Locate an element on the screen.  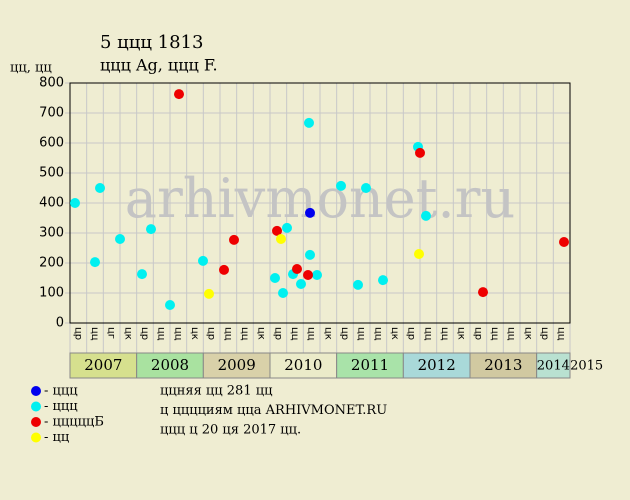
y-tick-label: 600 is located at coordinates (51, 143).